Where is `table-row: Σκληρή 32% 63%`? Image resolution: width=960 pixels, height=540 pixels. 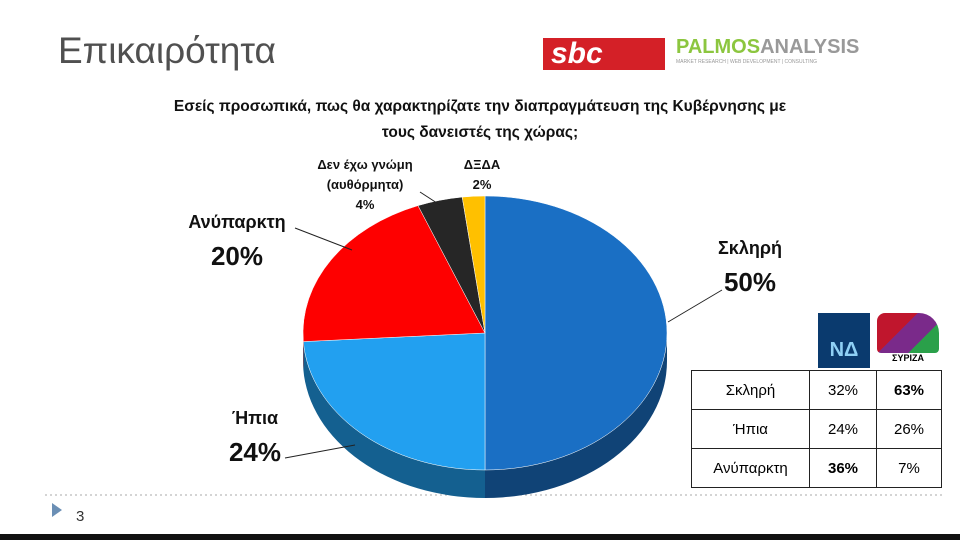
table-row: Σκληρή 32% 63% is located at coordinates (816, 390).